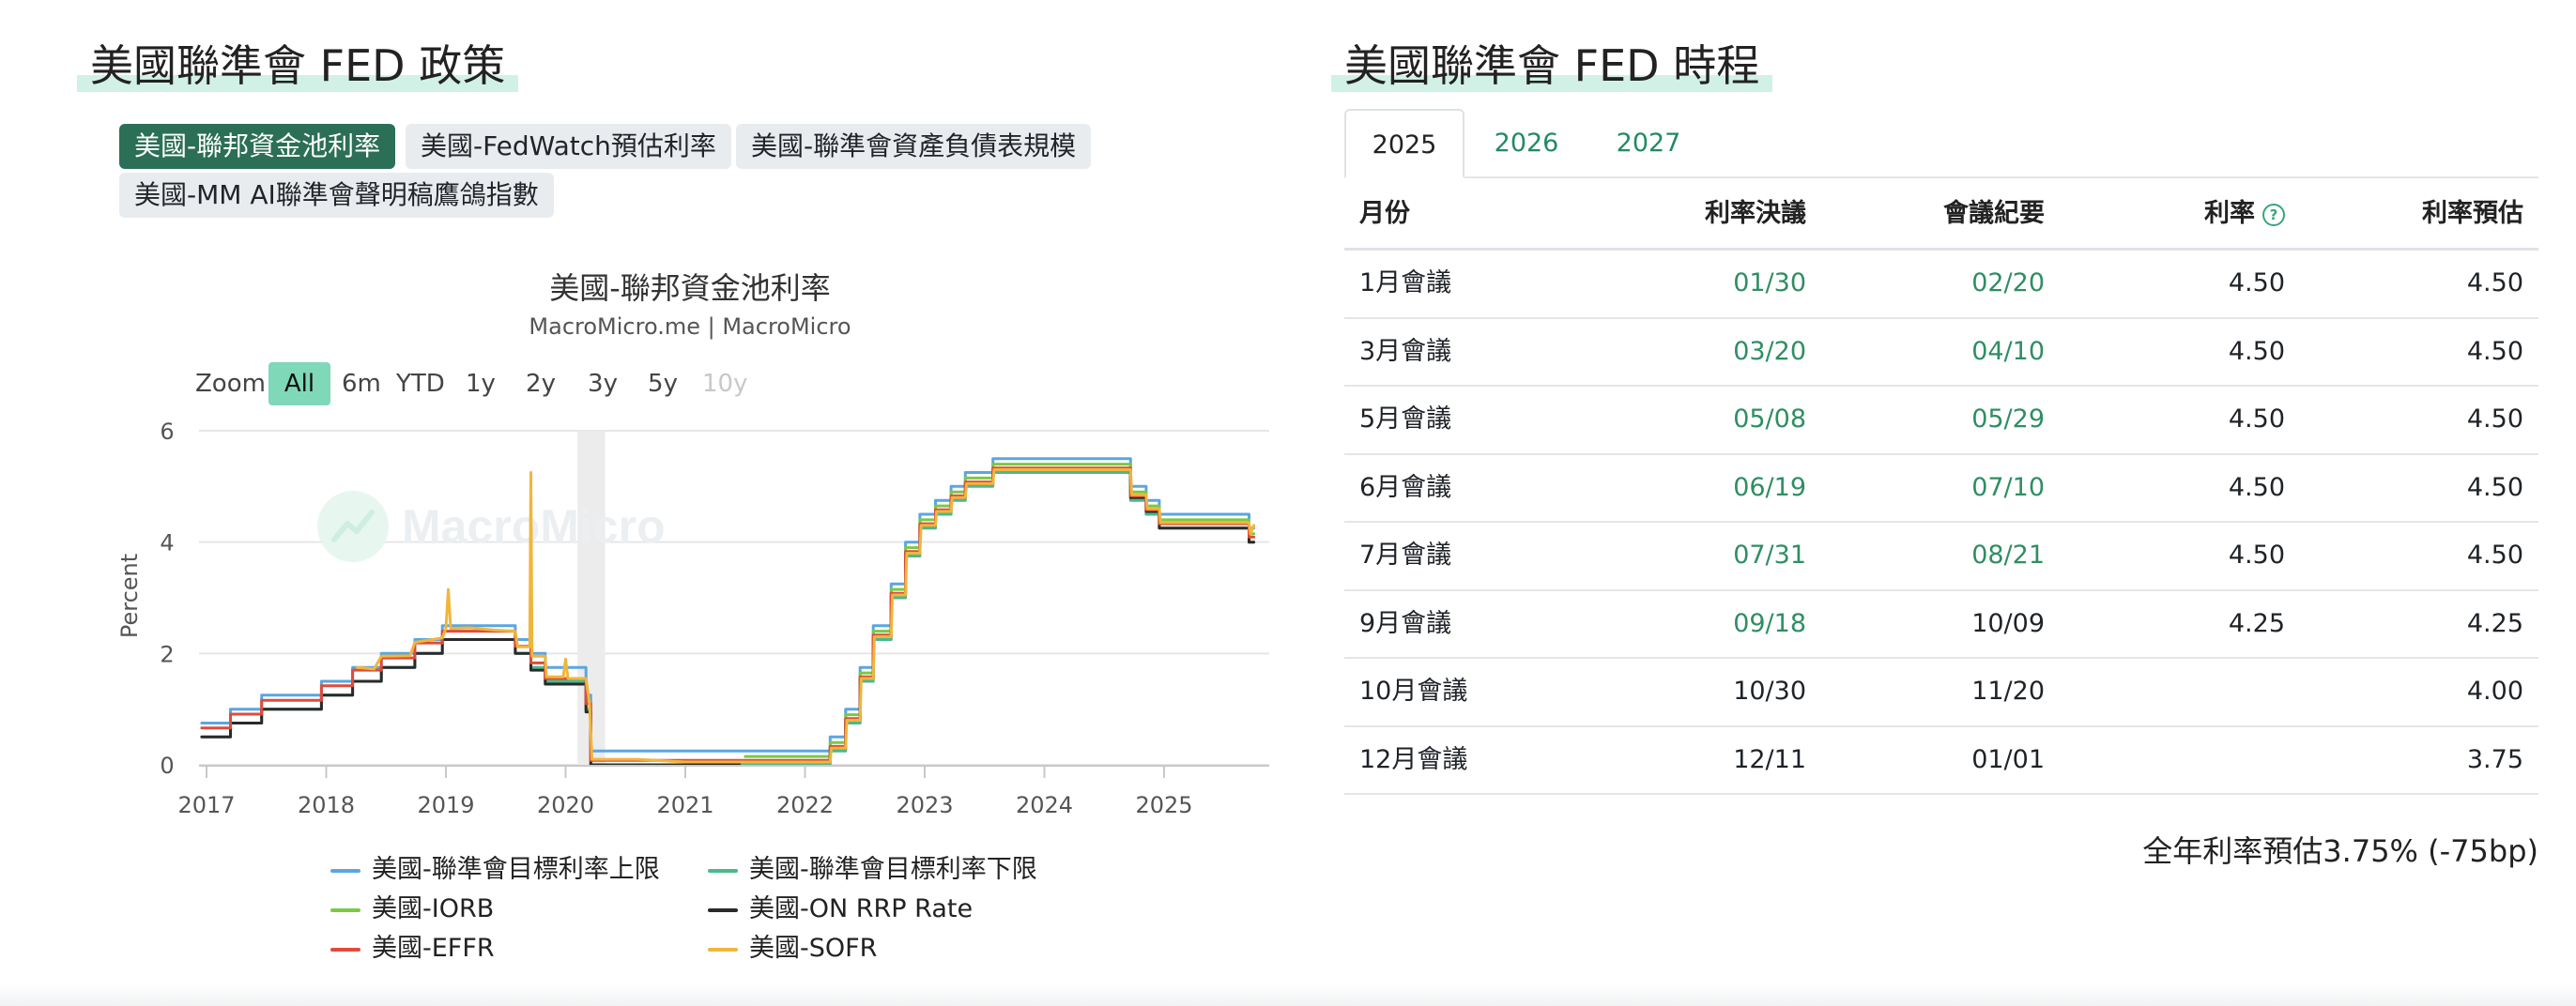 Image resolution: width=2576 pixels, height=1006 pixels. I want to click on chart-title: 美國-聯邦資金池利率, so click(690, 288).